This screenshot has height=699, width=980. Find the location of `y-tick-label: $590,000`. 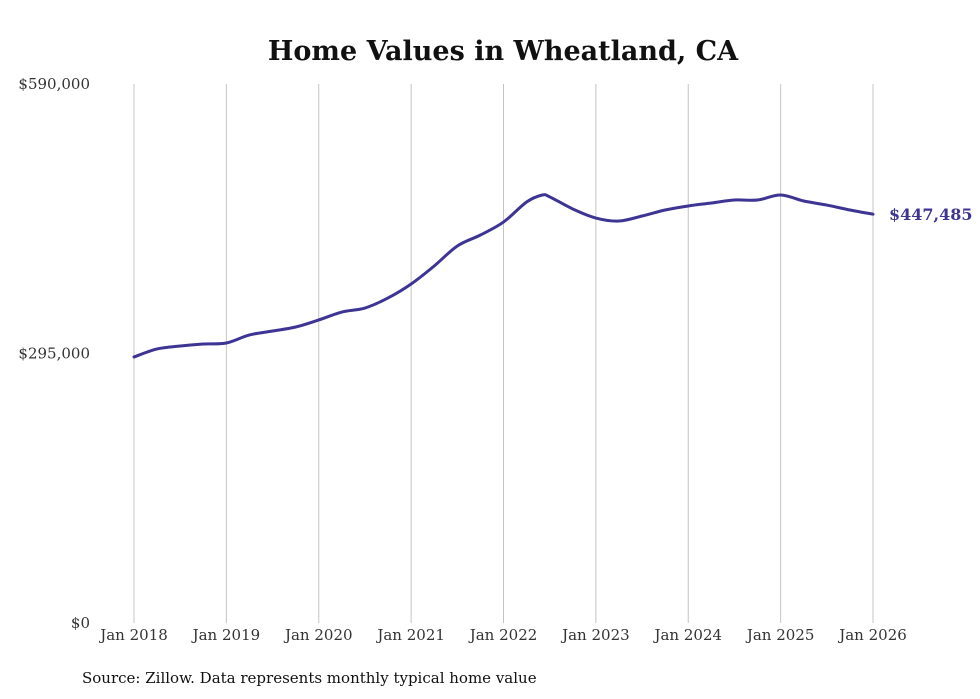

y-tick-label: $590,000 is located at coordinates (54, 84).